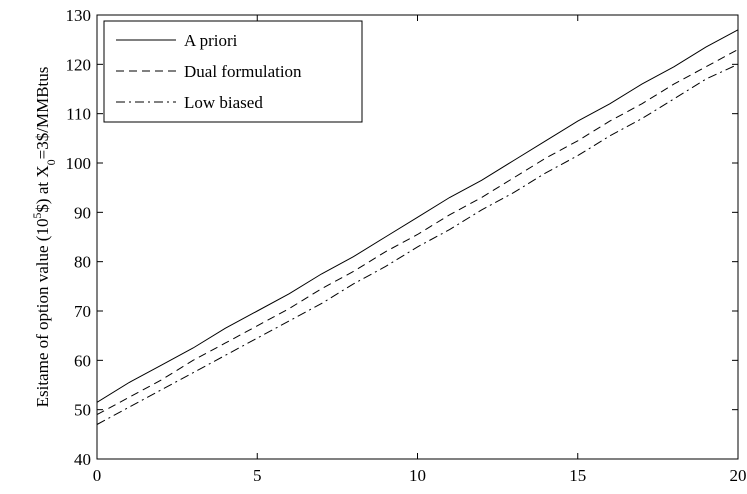 The image size is (747, 494). What do you see at coordinates (82, 311) in the screenshot?
I see `y-tick-label: 70` at bounding box center [82, 311].